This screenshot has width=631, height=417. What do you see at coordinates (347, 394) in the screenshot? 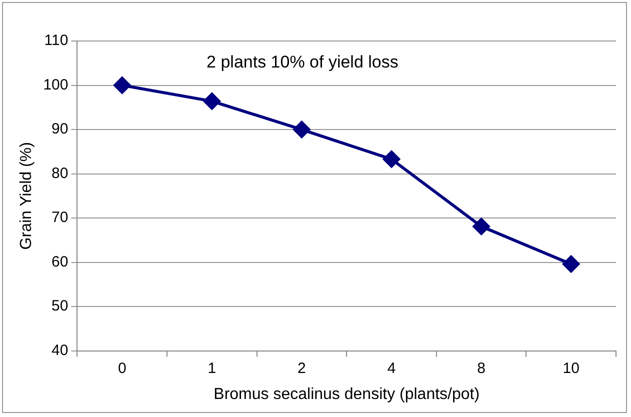
I see `x-axis-title: Bromus secalinus density (plants/pot)` at bounding box center [347, 394].